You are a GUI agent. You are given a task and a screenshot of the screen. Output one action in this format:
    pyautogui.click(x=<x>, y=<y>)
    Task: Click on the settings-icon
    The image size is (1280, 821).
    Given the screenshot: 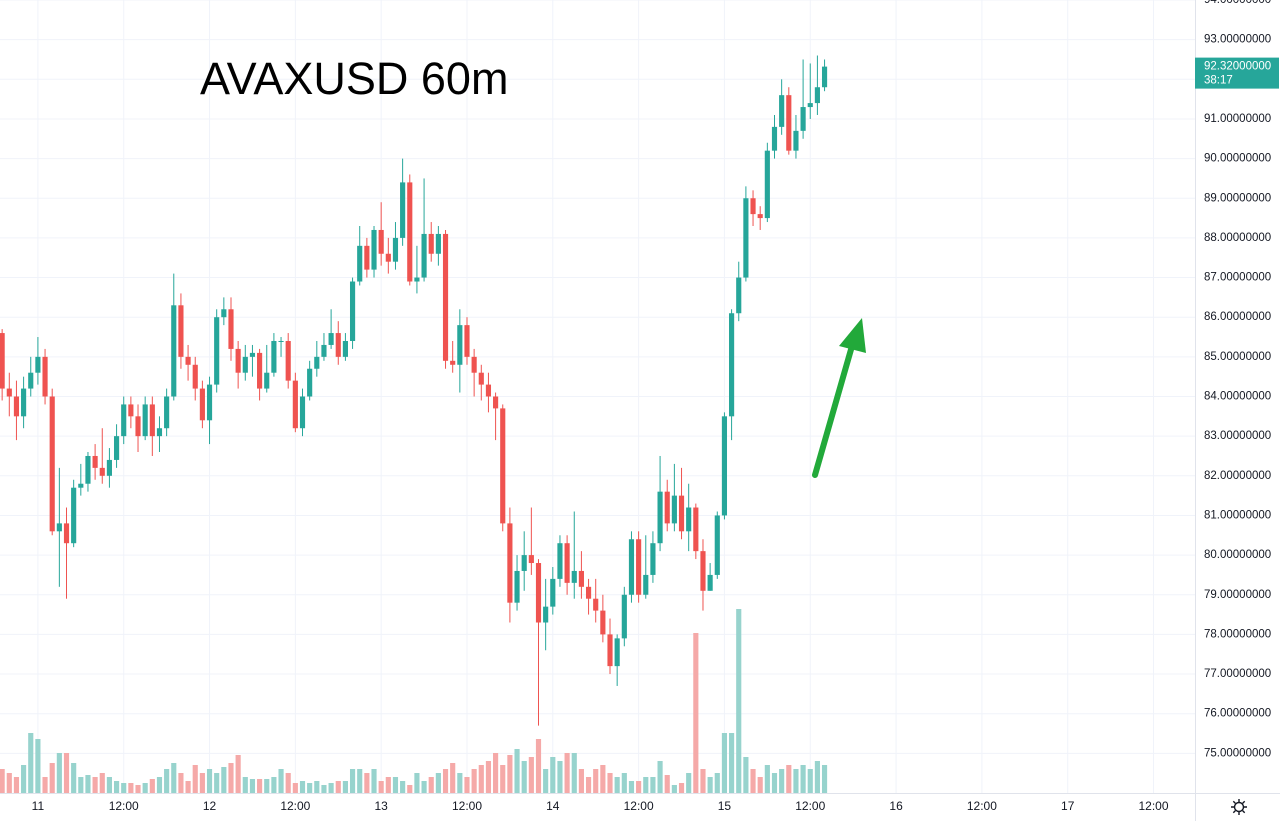 What is the action you would take?
    pyautogui.click(x=1239, y=807)
    